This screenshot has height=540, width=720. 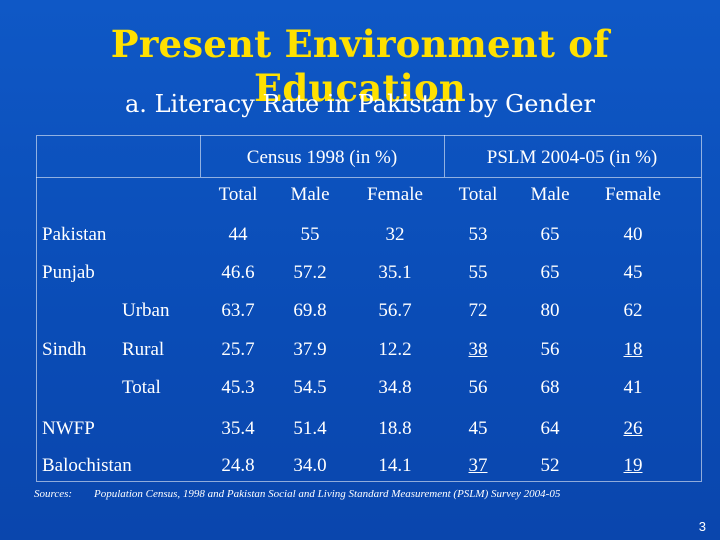 I want to click on table-cell: 64, so click(x=550, y=429).